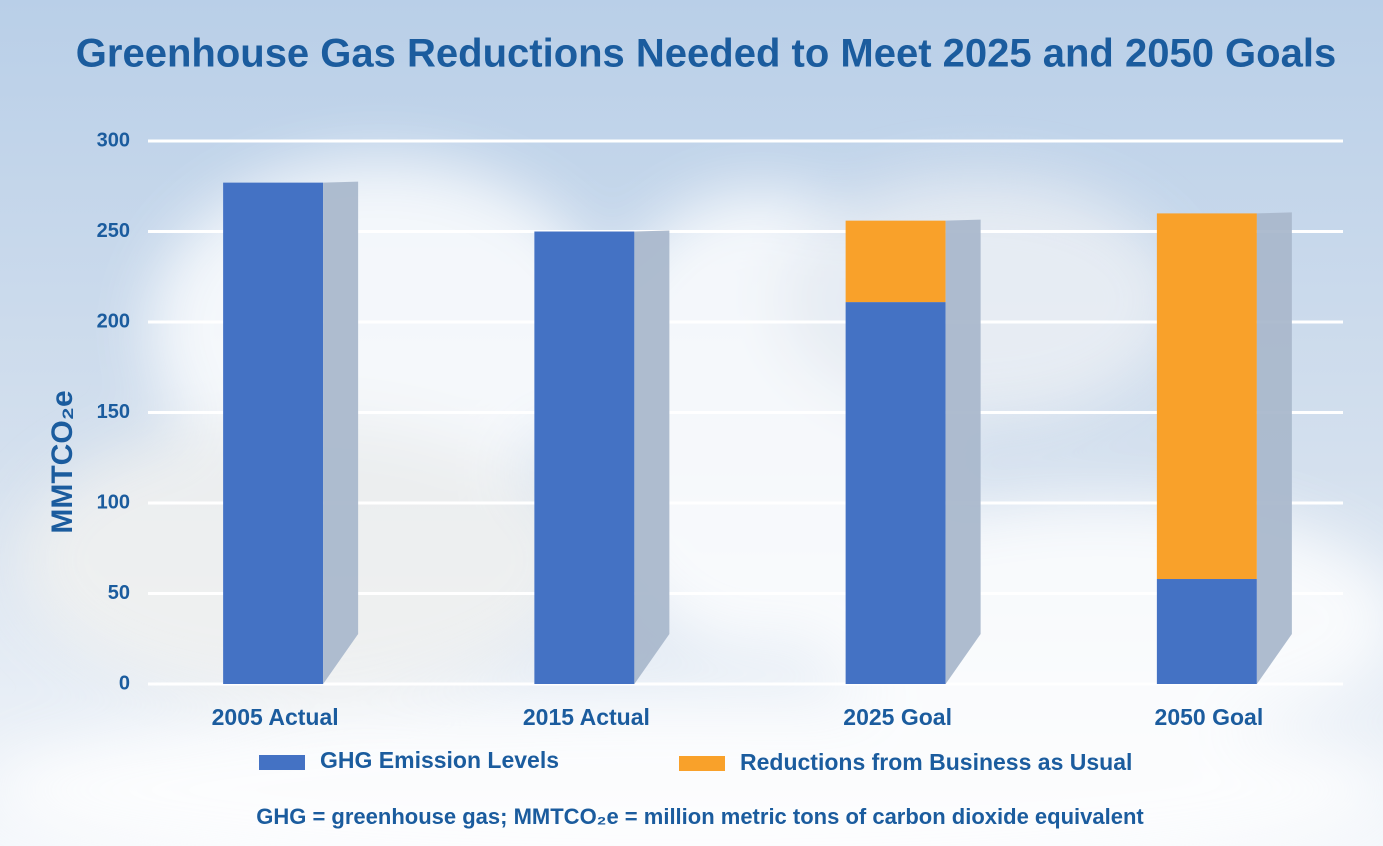 The height and width of the screenshot is (846, 1383). Describe the element at coordinates (936, 762) in the screenshot. I see `legend-label: Reductions from Business as Usual` at that location.